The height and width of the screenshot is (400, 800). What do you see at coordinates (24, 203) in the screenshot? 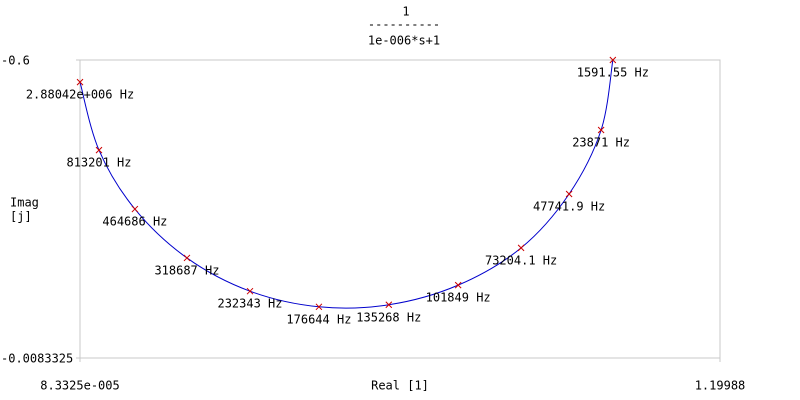
I see `y-axis-label: Imag` at bounding box center [24, 203].